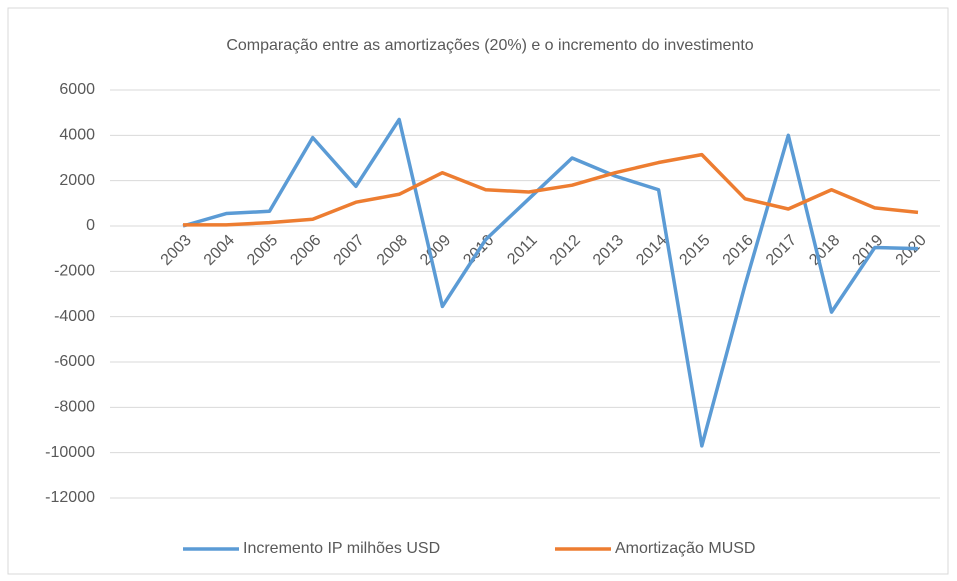 Image resolution: width=957 pixels, height=581 pixels. What do you see at coordinates (90, 225) in the screenshot?
I see `y-tick-label: 0` at bounding box center [90, 225].